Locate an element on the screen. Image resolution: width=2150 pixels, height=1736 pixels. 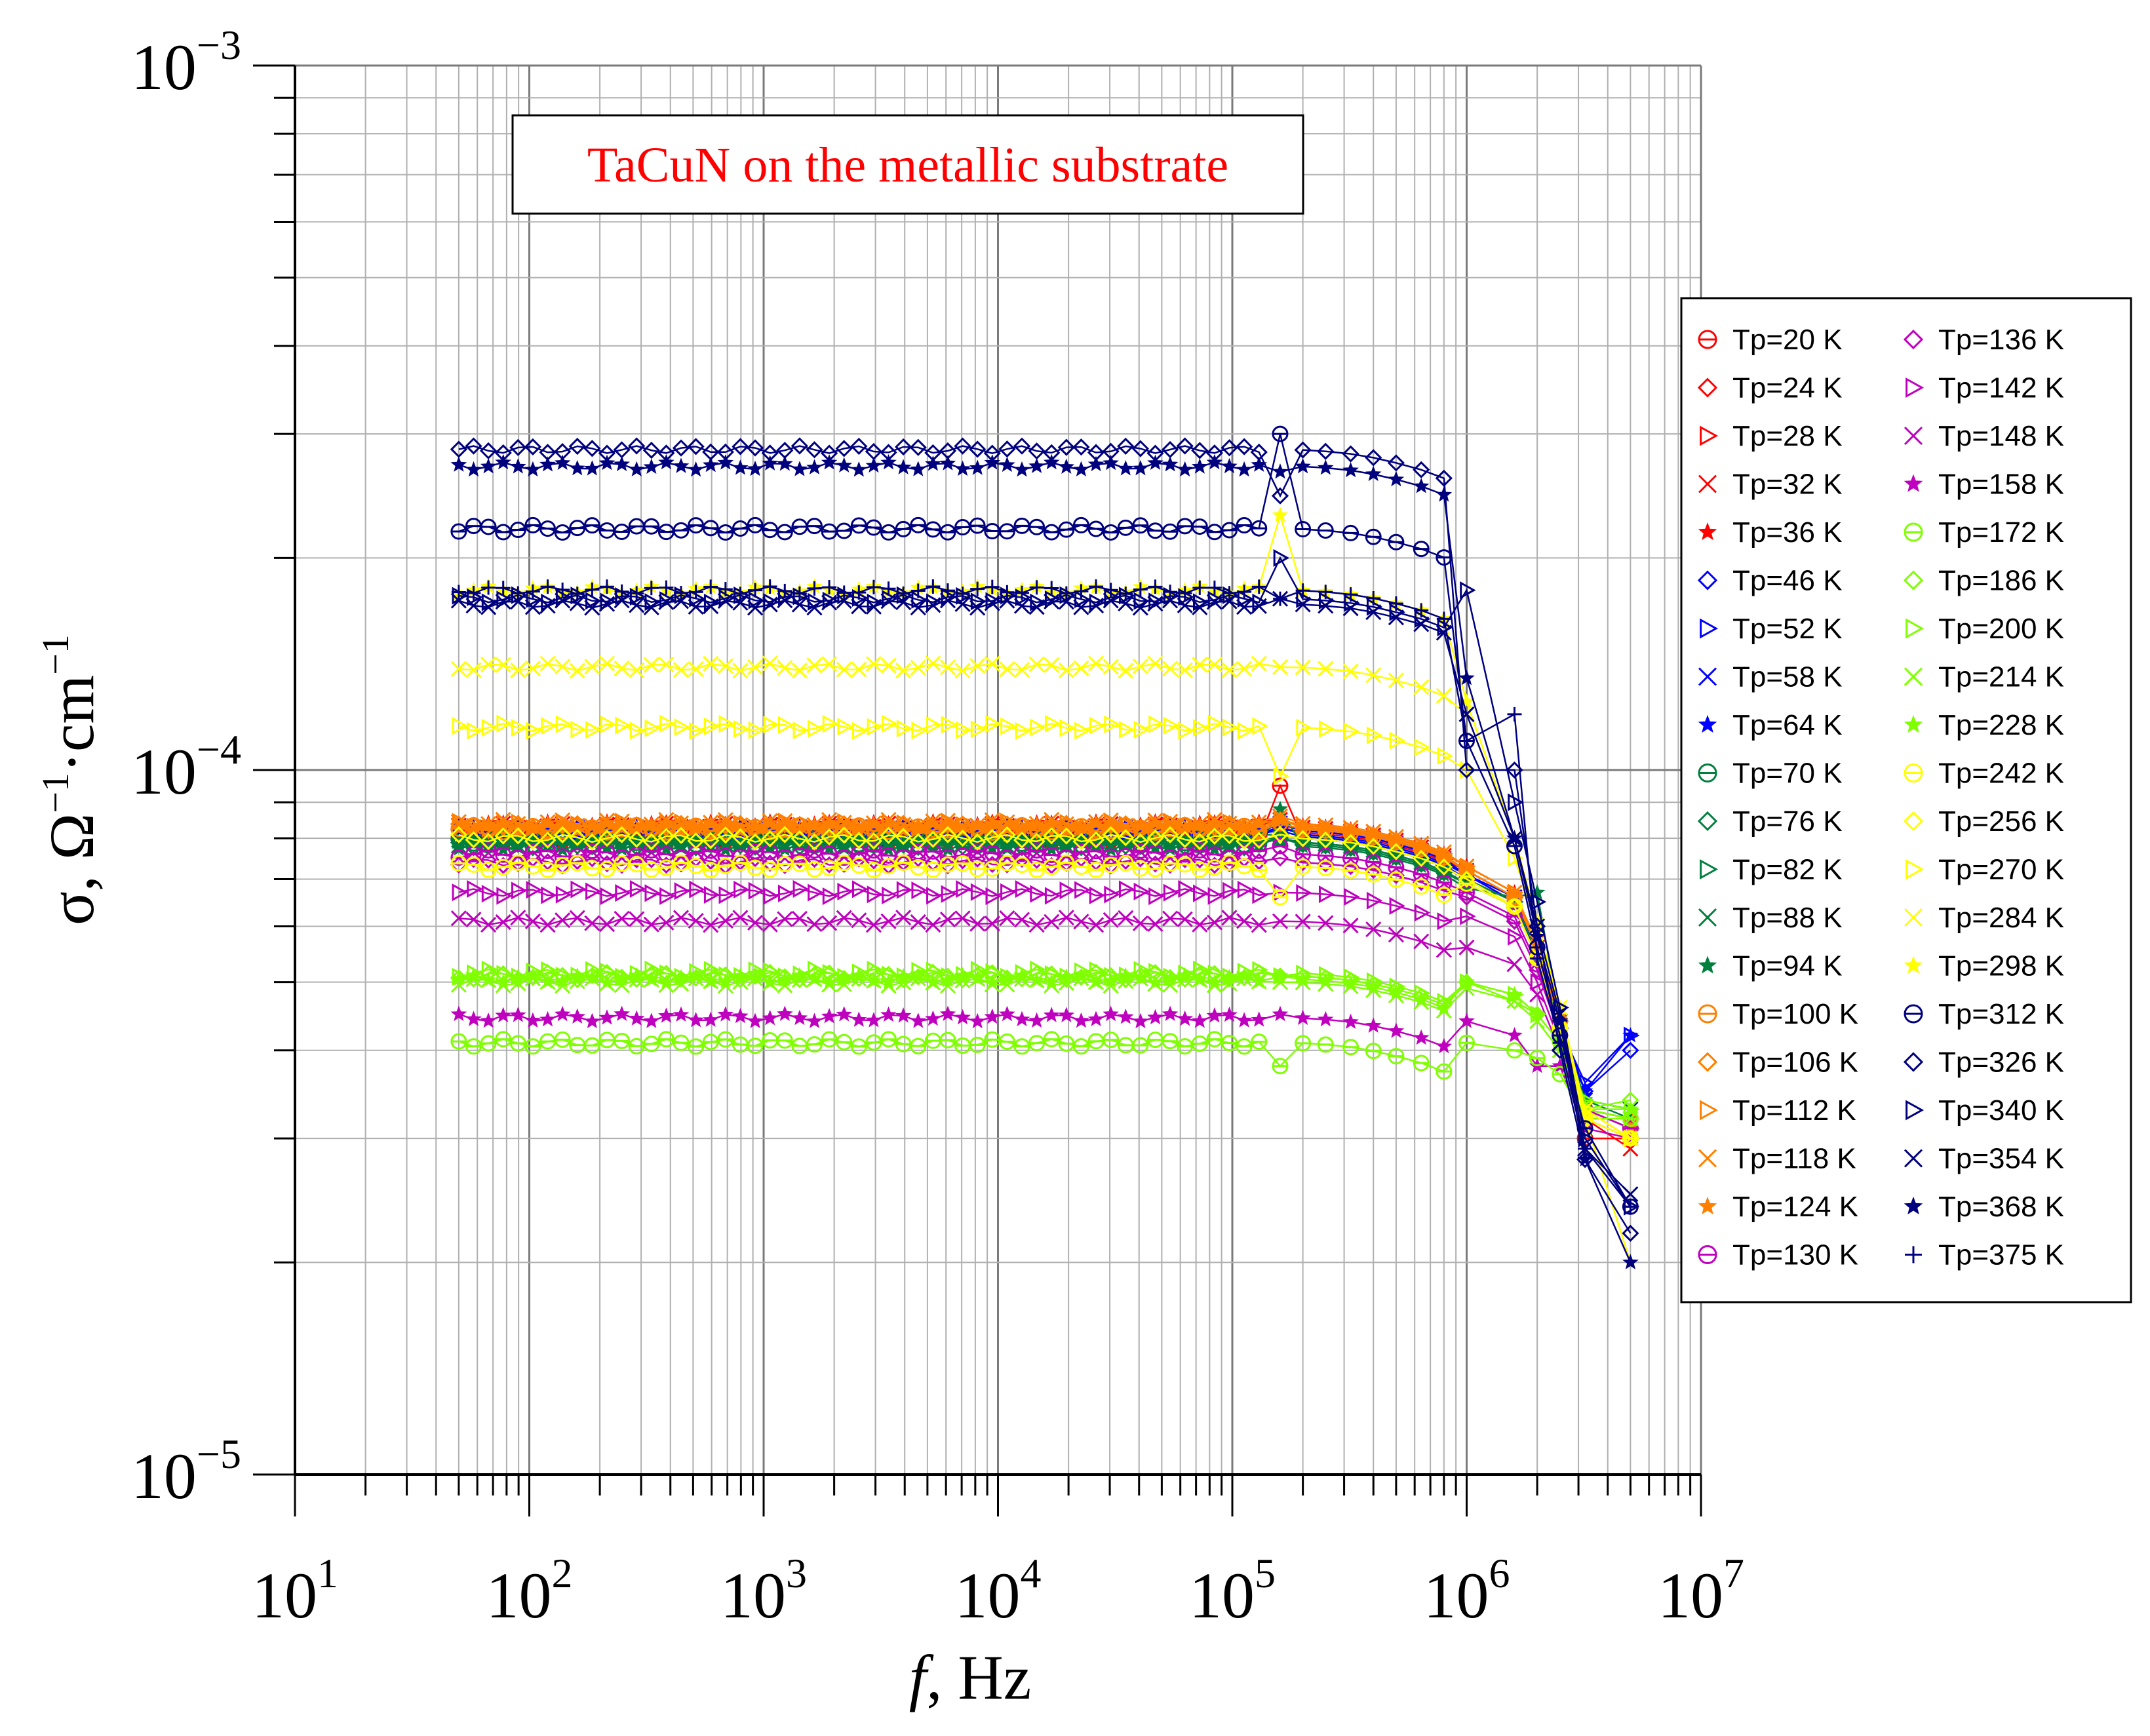
x-axis-title-unit: , Hz is located at coordinates (979, 1677).